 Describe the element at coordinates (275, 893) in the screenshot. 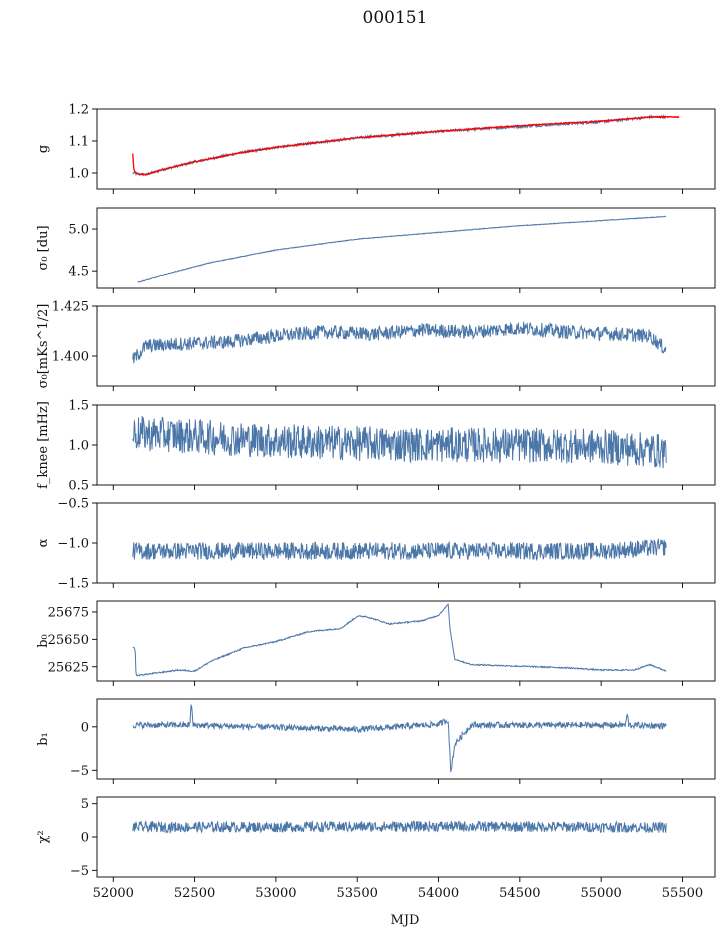

I see `x-tick-label: 53000` at that location.